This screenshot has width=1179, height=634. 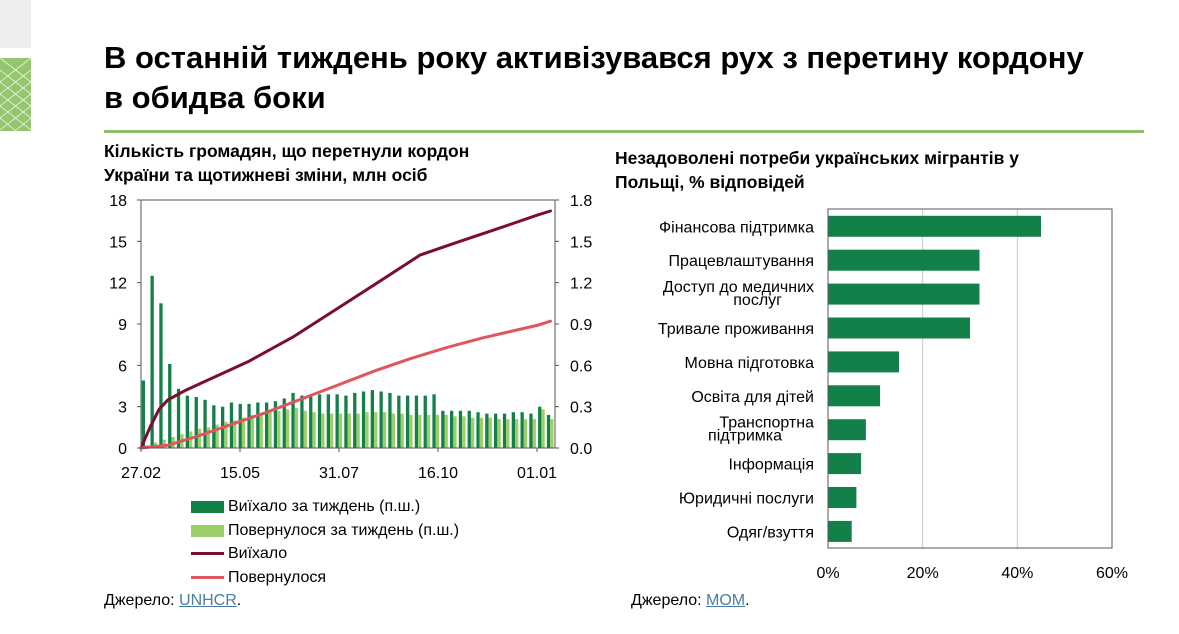 What do you see at coordinates (122, 449) in the screenshot?
I see `left-axis-tick-label: 0` at bounding box center [122, 449].